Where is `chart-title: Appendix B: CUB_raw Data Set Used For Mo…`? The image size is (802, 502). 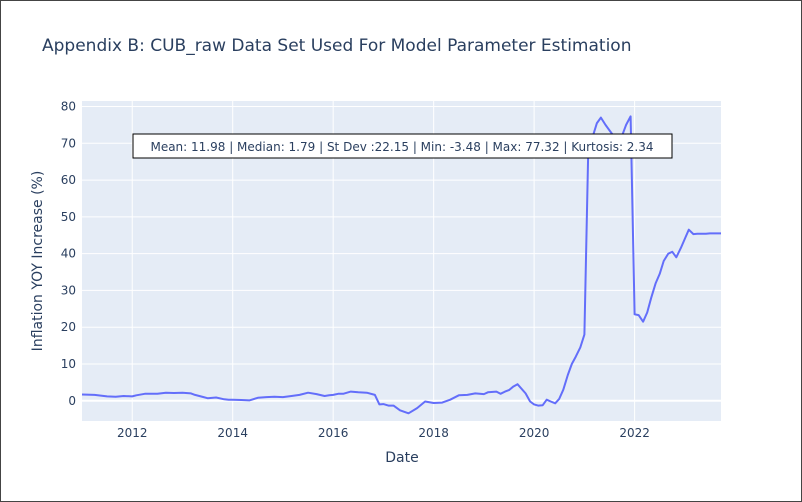
chart-title: Appendix B: CUB_raw Data Set Used For Mo… is located at coordinates (336, 46).